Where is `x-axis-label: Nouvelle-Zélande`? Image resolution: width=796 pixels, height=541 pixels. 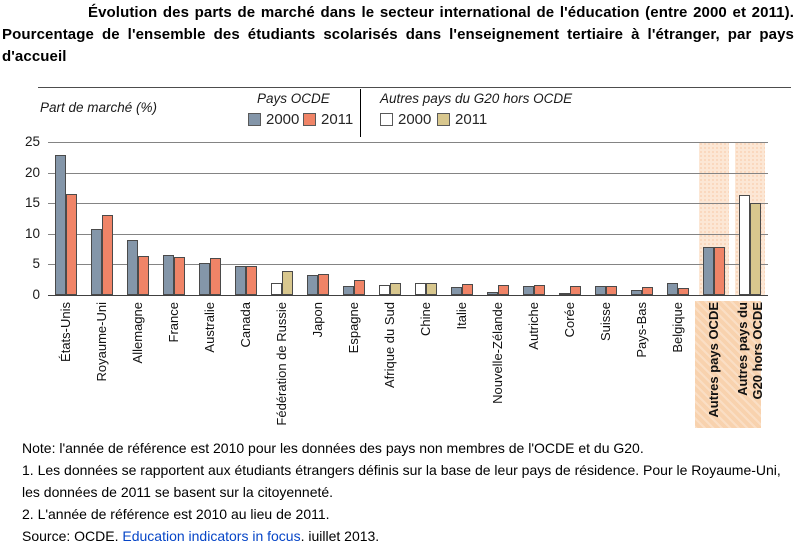
x-axis-label: Nouvelle-Zélande is located at coordinates (497, 353).